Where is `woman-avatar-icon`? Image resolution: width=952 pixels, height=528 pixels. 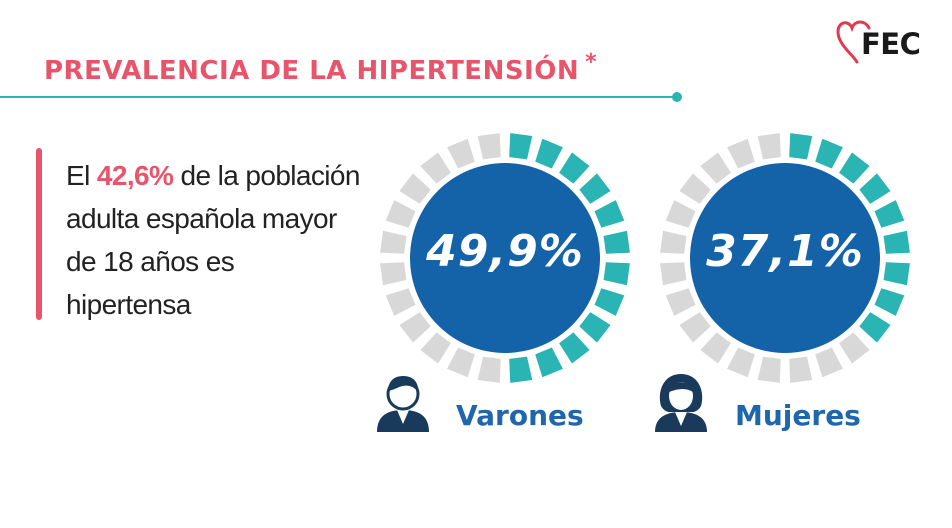 woman-avatar-icon is located at coordinates (681, 403).